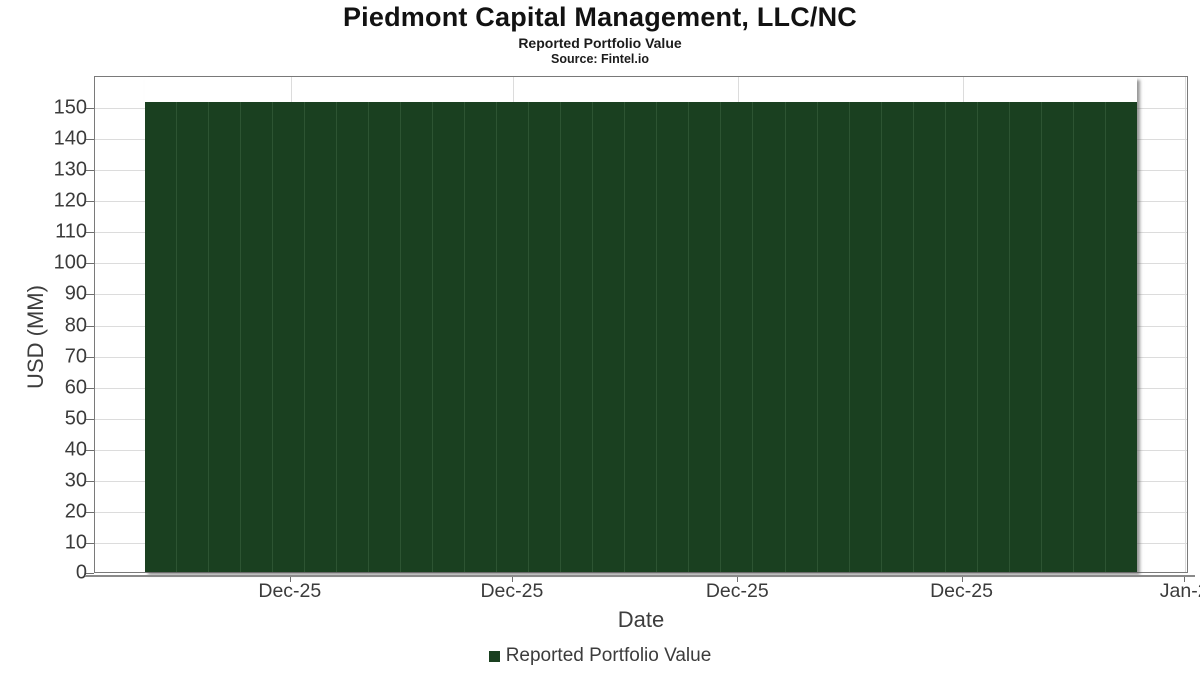 This screenshot has height=675, width=1200. I want to click on chart-title: Piedmont Capital Management, LLC/NC, so click(600, 17).